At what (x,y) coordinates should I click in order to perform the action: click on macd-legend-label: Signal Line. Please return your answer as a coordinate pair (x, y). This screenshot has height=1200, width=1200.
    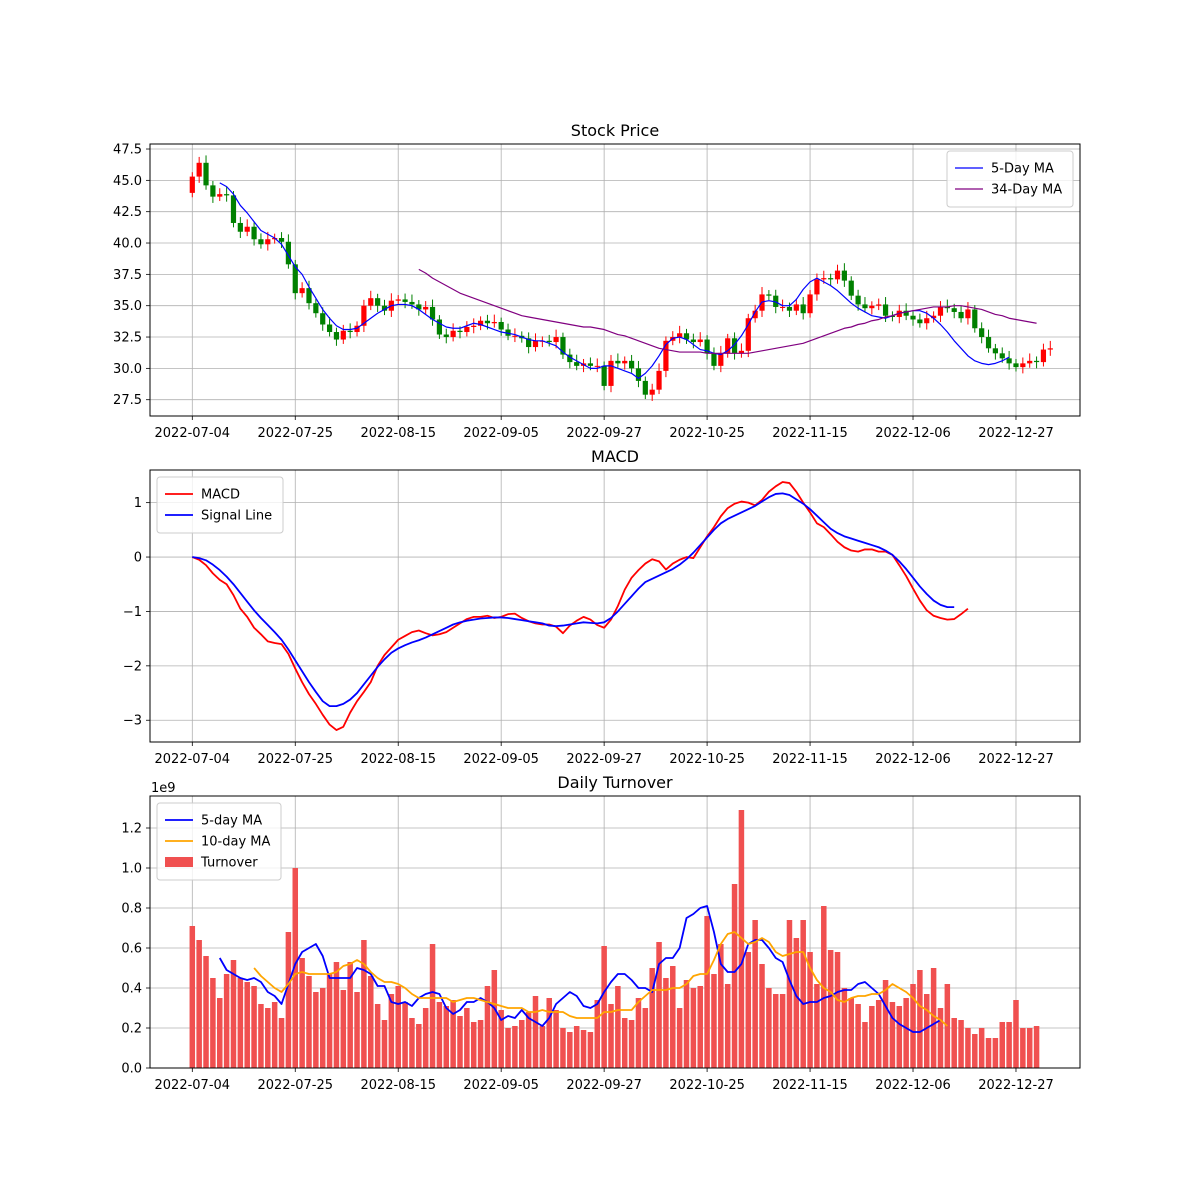
    Looking at the image, I should click on (236, 516).